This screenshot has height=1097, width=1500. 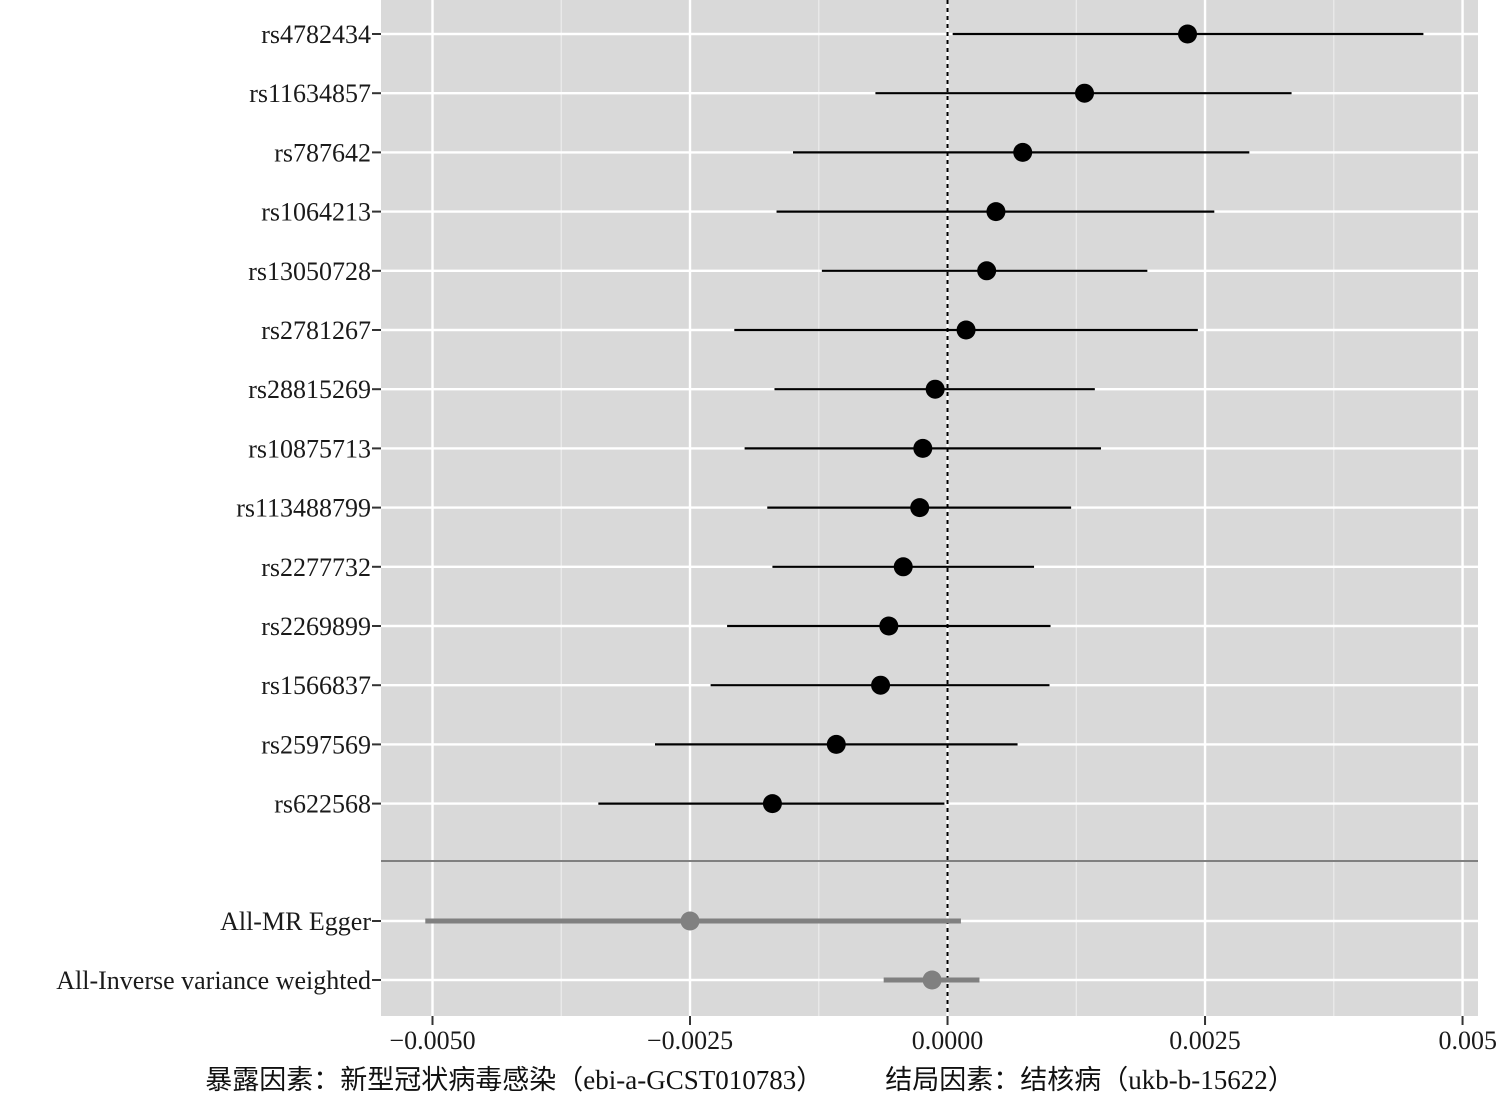 What do you see at coordinates (309, 448) in the screenshot?
I see `snp-label: rs10875713` at bounding box center [309, 448].